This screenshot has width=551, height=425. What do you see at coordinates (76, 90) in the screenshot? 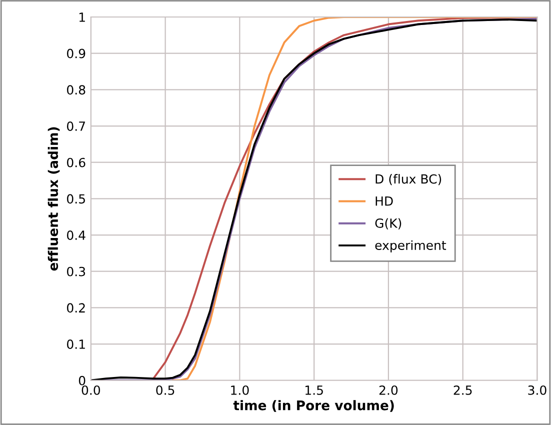
I see `y-tick-label: 0.8` at bounding box center [76, 90].